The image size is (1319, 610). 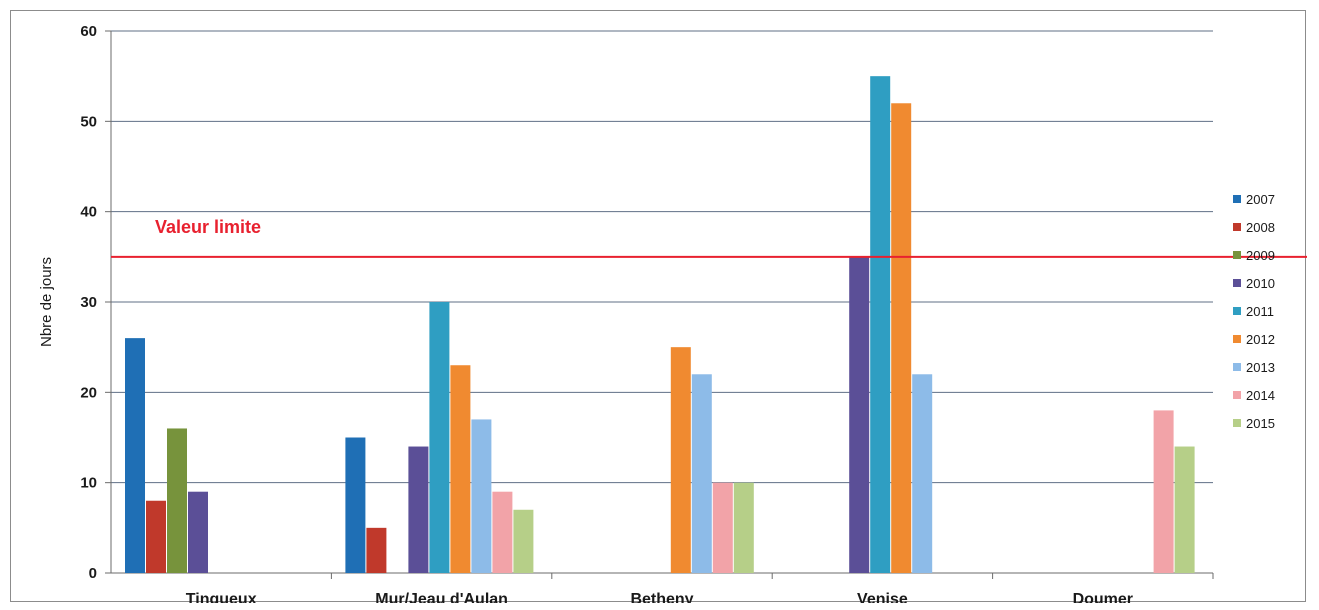 I want to click on legend-label-2015: 2015, so click(x=1260, y=423).